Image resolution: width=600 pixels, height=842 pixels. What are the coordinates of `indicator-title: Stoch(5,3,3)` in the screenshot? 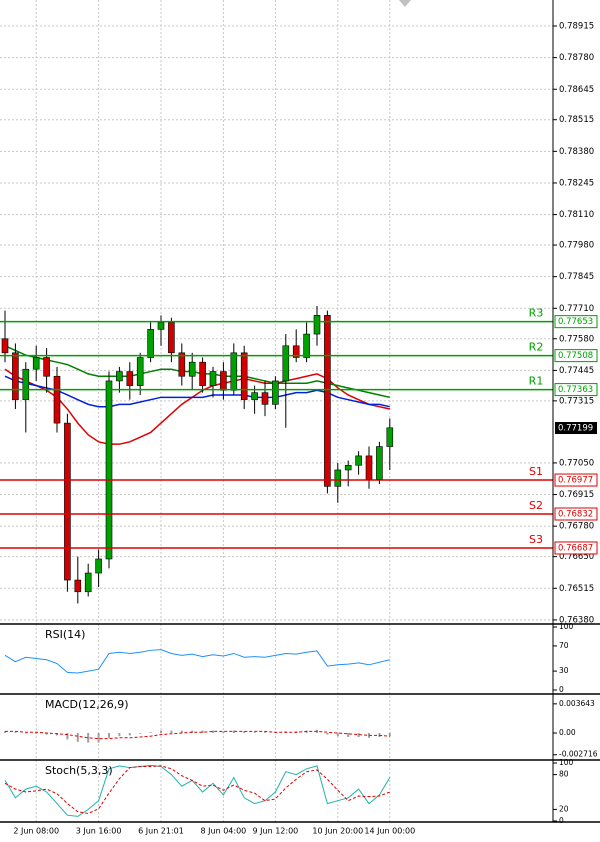 It's located at (79, 770).